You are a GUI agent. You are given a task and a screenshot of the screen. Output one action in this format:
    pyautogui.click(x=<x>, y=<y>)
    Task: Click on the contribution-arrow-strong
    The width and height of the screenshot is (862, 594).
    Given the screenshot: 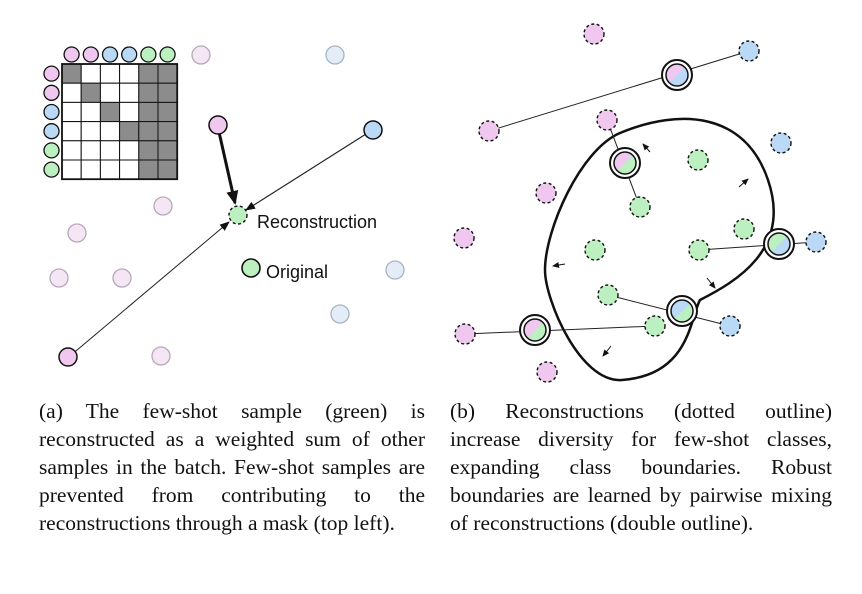 What is the action you would take?
    pyautogui.click(x=228, y=168)
    